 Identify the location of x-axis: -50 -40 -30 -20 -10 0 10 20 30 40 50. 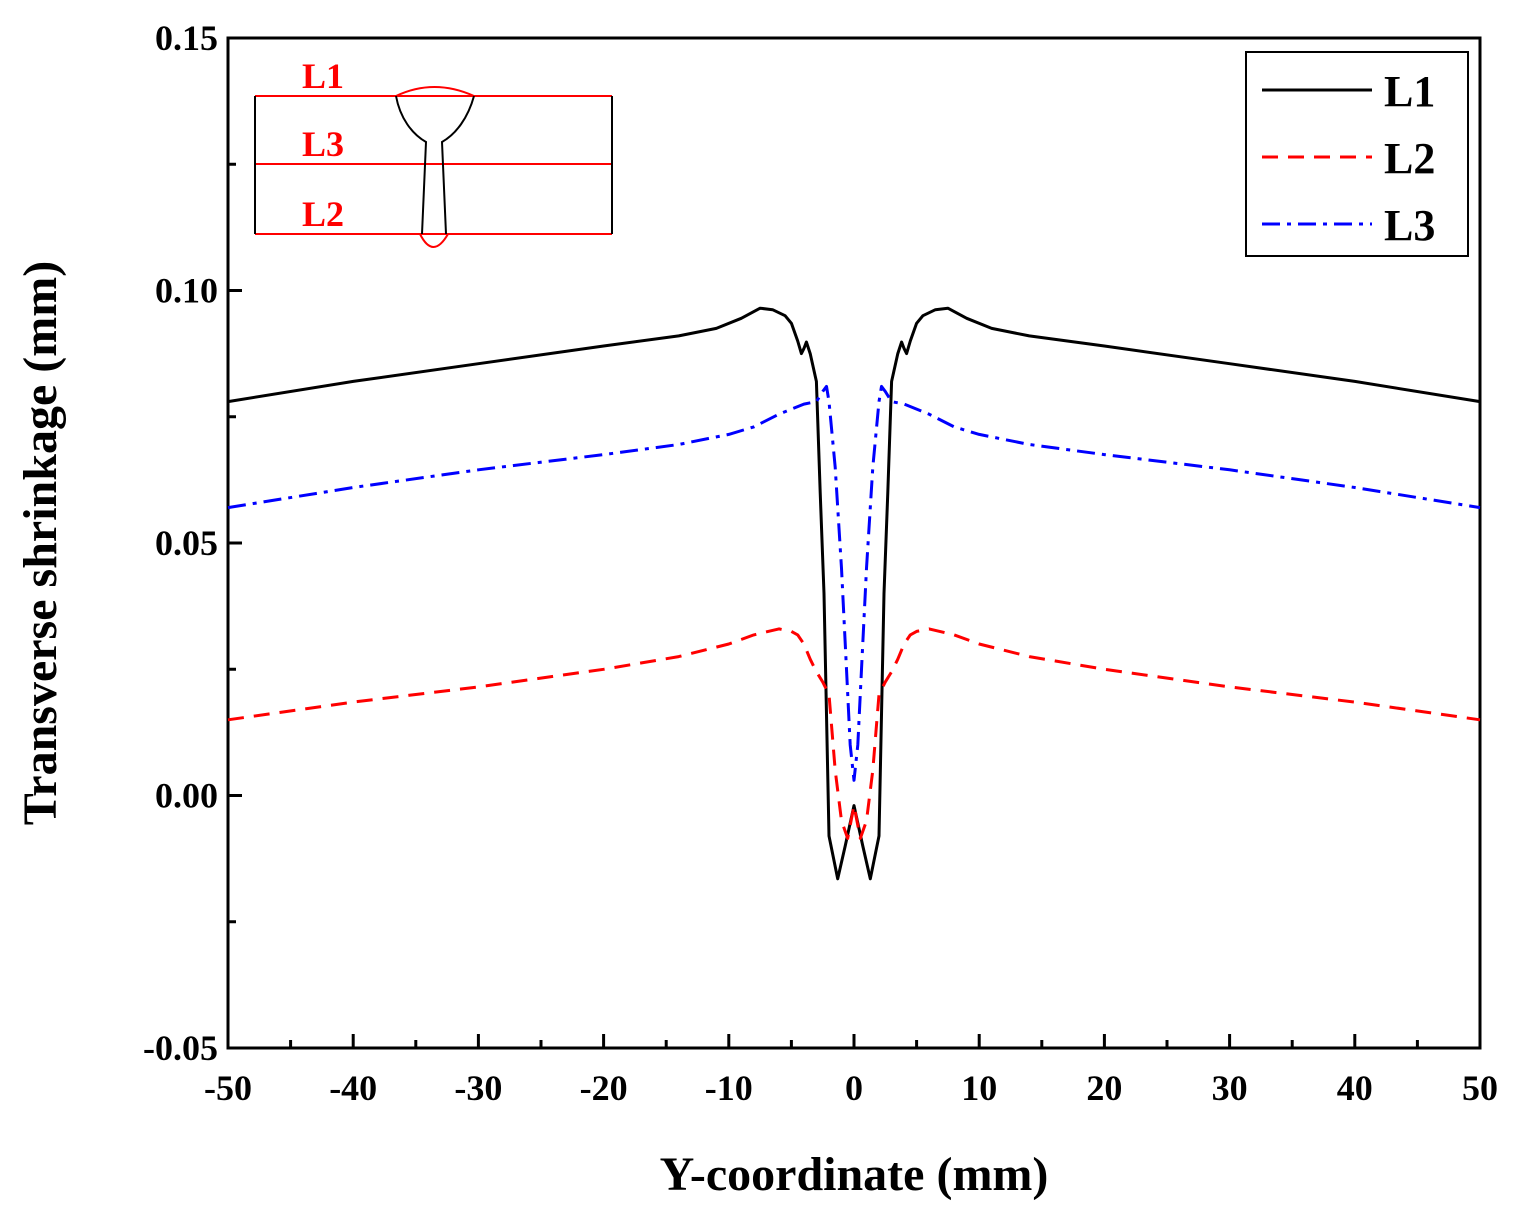
(851, 1071).